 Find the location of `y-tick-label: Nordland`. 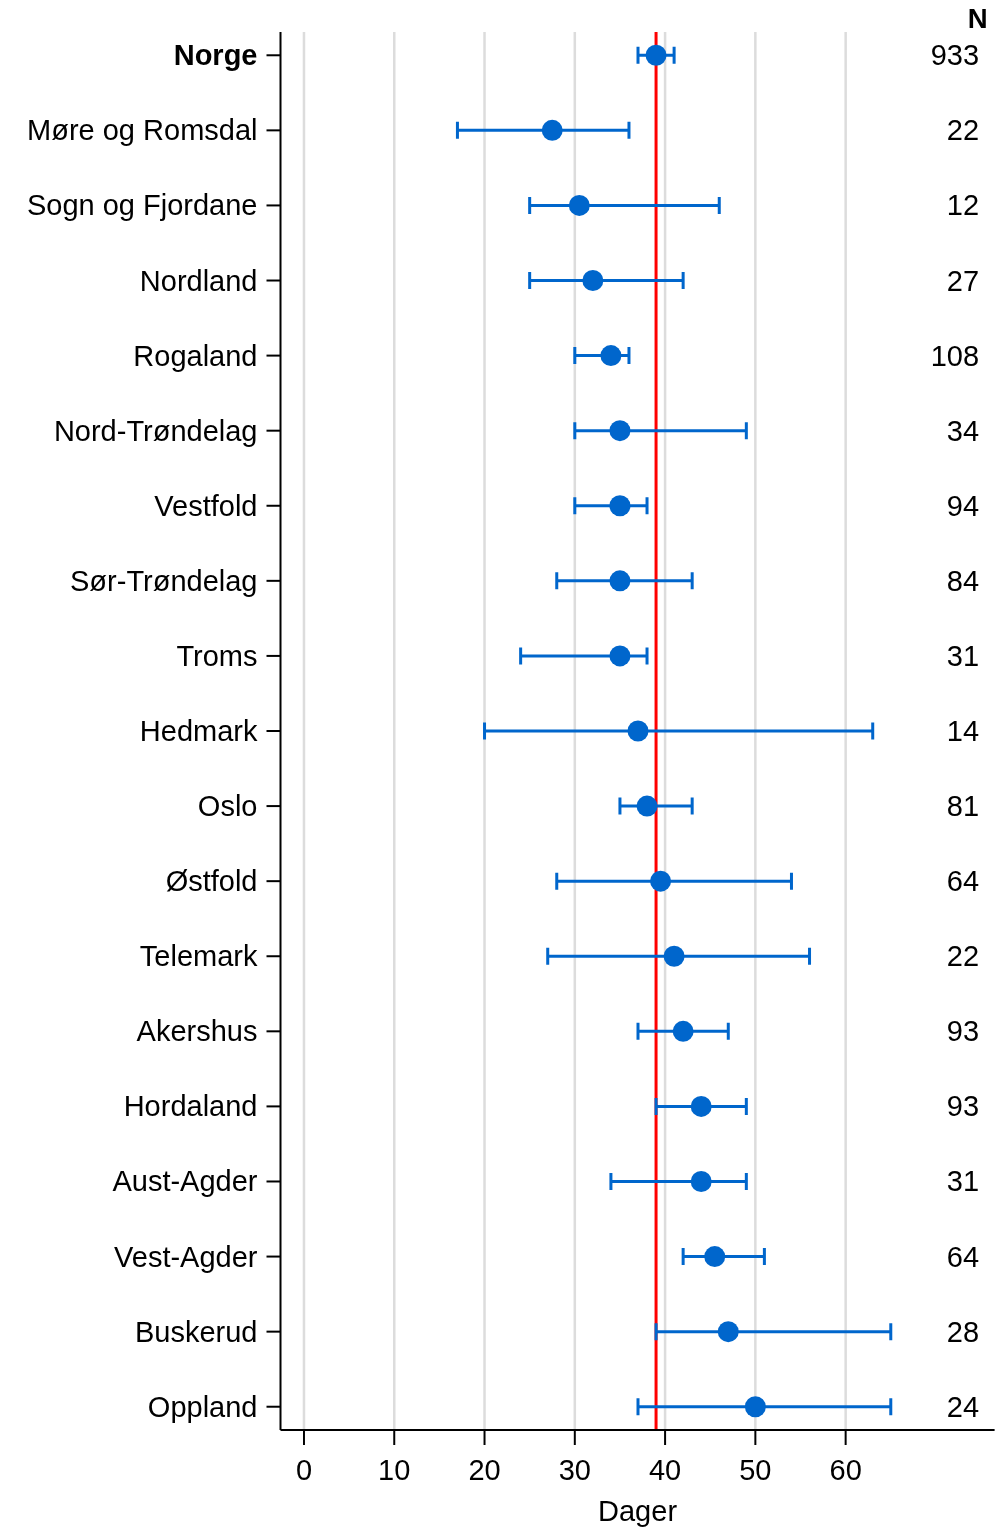

y-tick-label: Nordland is located at coordinates (198, 280).